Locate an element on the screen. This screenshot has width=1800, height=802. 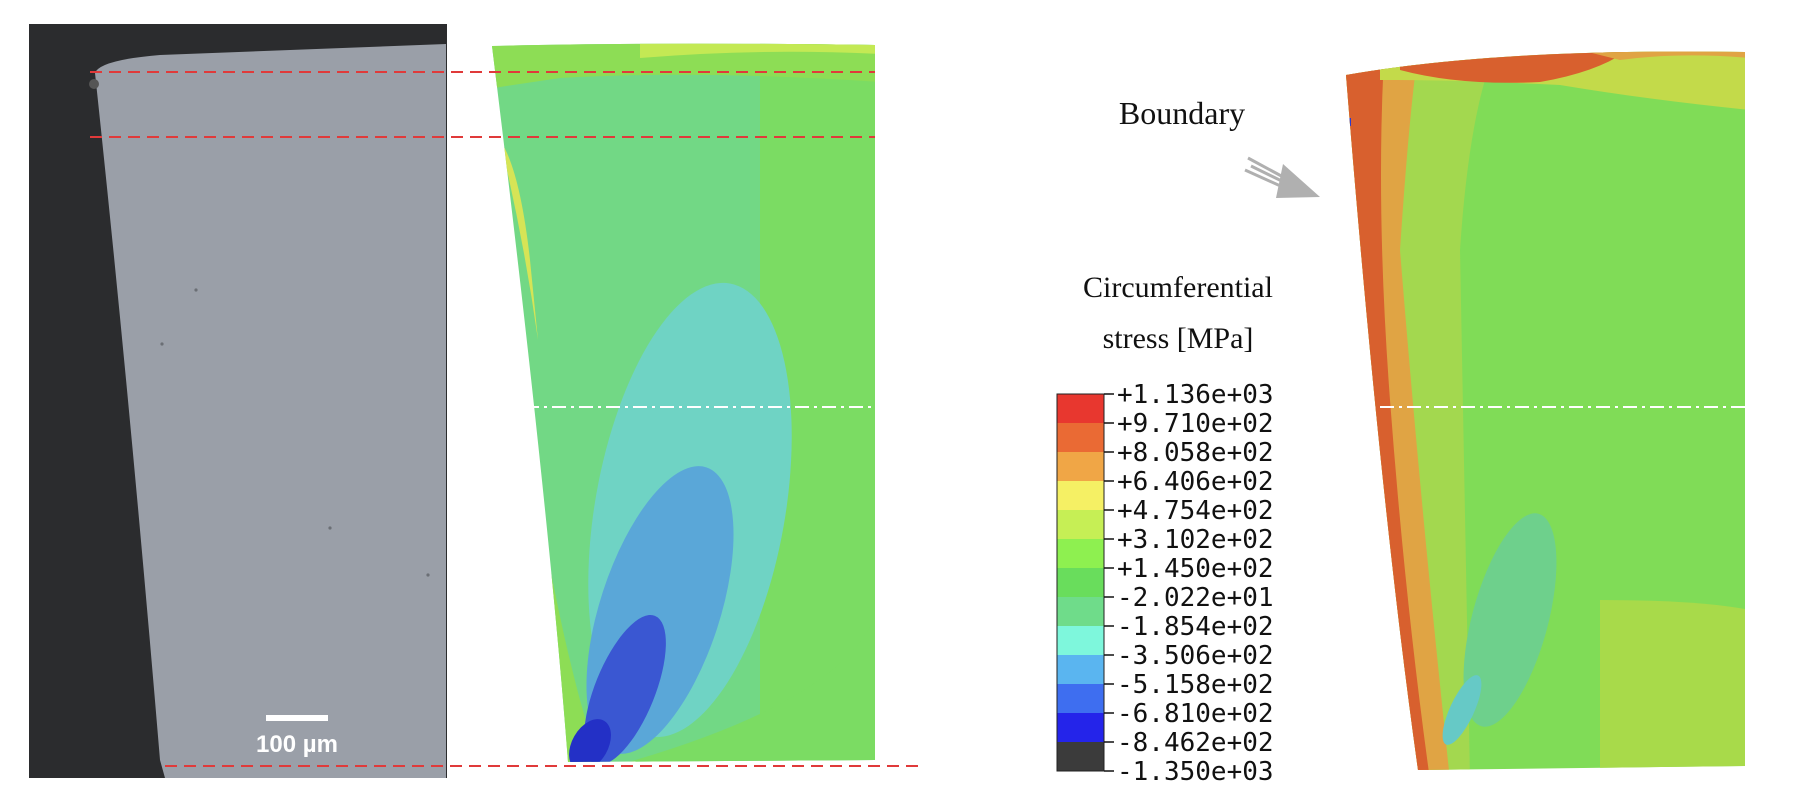
legend-value-1: +9.710e+02 is located at coordinates (1195, 424).